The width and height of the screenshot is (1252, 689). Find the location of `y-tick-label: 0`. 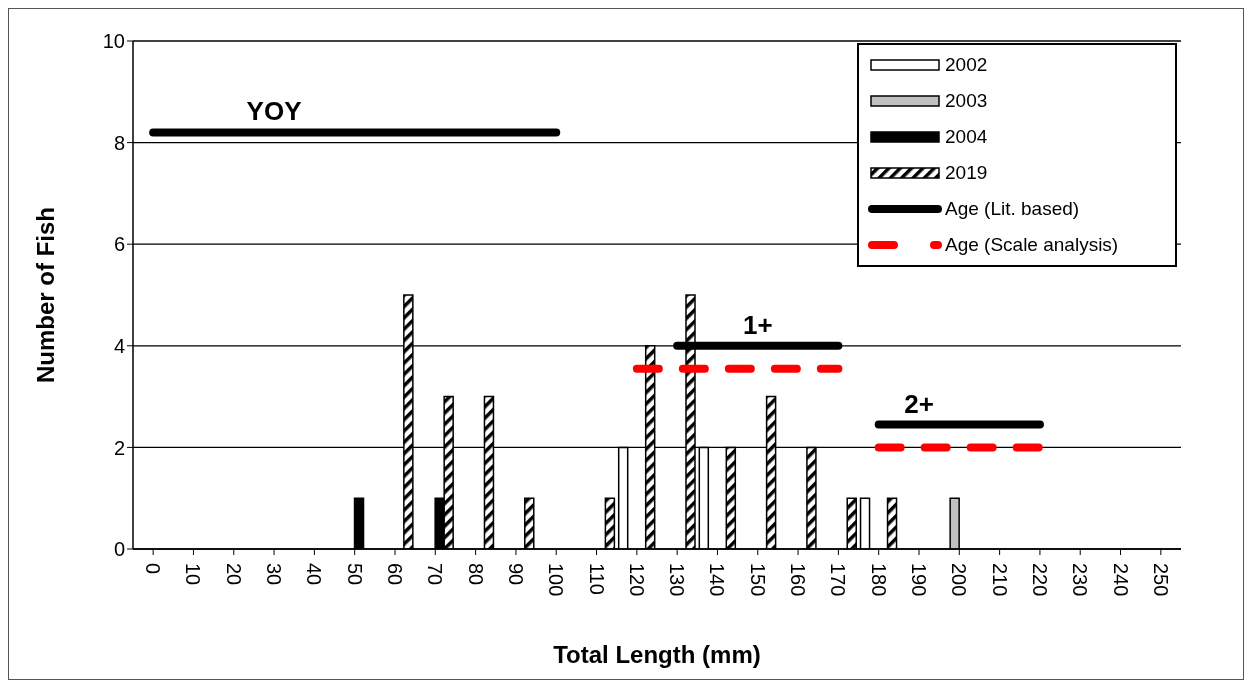

y-tick-label: 0 is located at coordinates (119, 549).